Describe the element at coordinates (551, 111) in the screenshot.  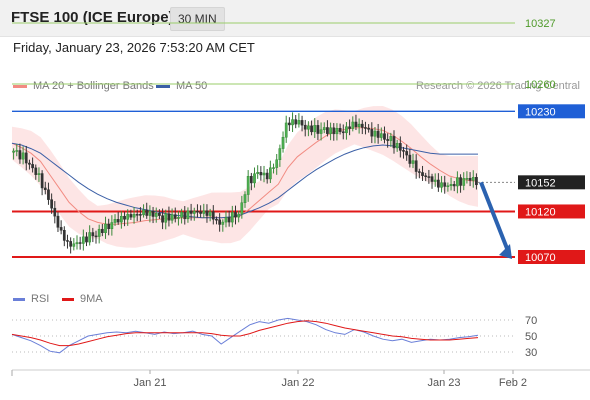
I see `pivot-tag-bg` at that location.